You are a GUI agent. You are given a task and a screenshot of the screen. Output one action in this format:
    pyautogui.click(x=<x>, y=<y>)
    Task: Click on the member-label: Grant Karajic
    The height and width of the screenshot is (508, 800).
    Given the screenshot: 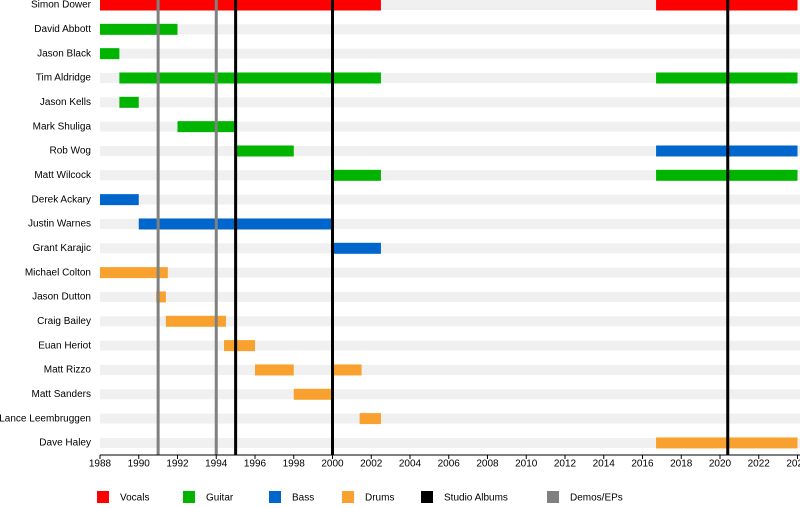 What is the action you would take?
    pyautogui.click(x=62, y=248)
    